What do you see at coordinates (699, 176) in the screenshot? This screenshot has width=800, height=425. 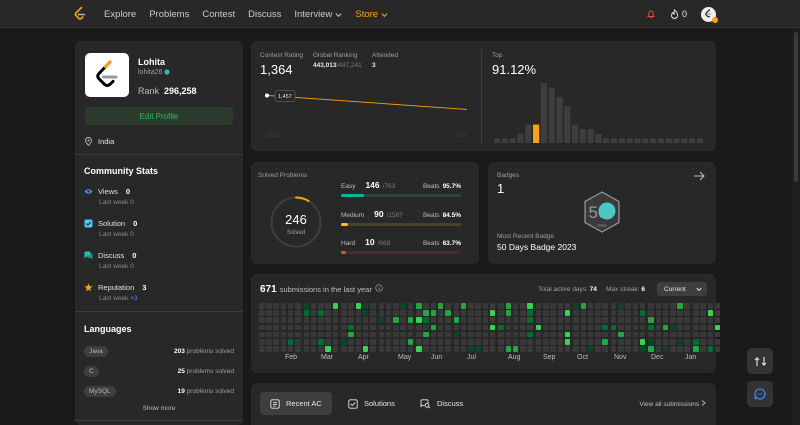 I see `arrow-right-icon` at bounding box center [699, 176].